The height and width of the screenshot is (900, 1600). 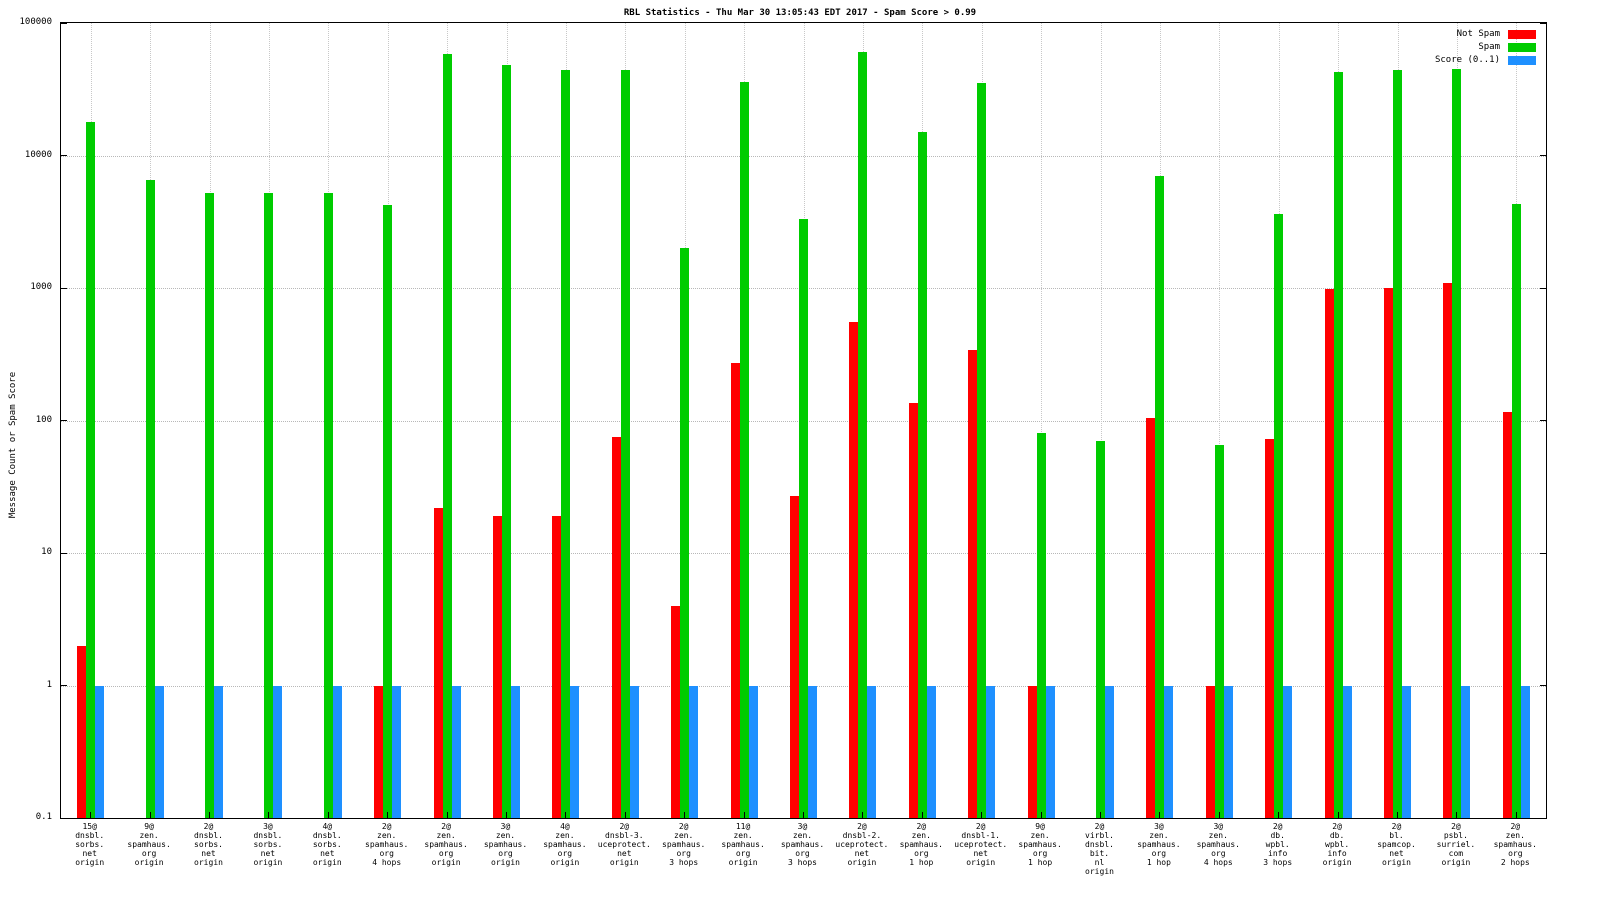 I want to click on y-tick-label: 100, so click(x=43, y=419).